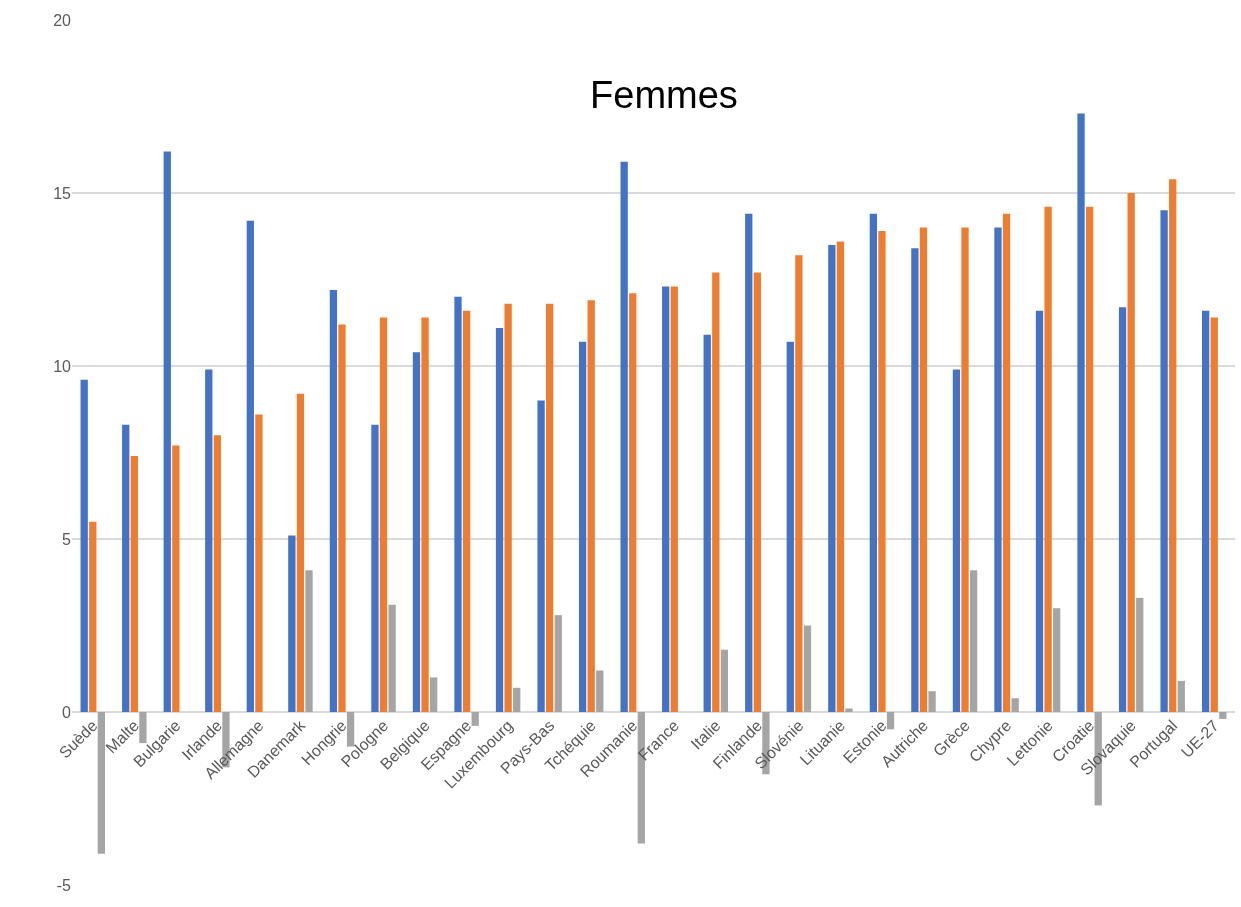  Describe the element at coordinates (64, 885) in the screenshot. I see `y-tick-label: -5` at that location.